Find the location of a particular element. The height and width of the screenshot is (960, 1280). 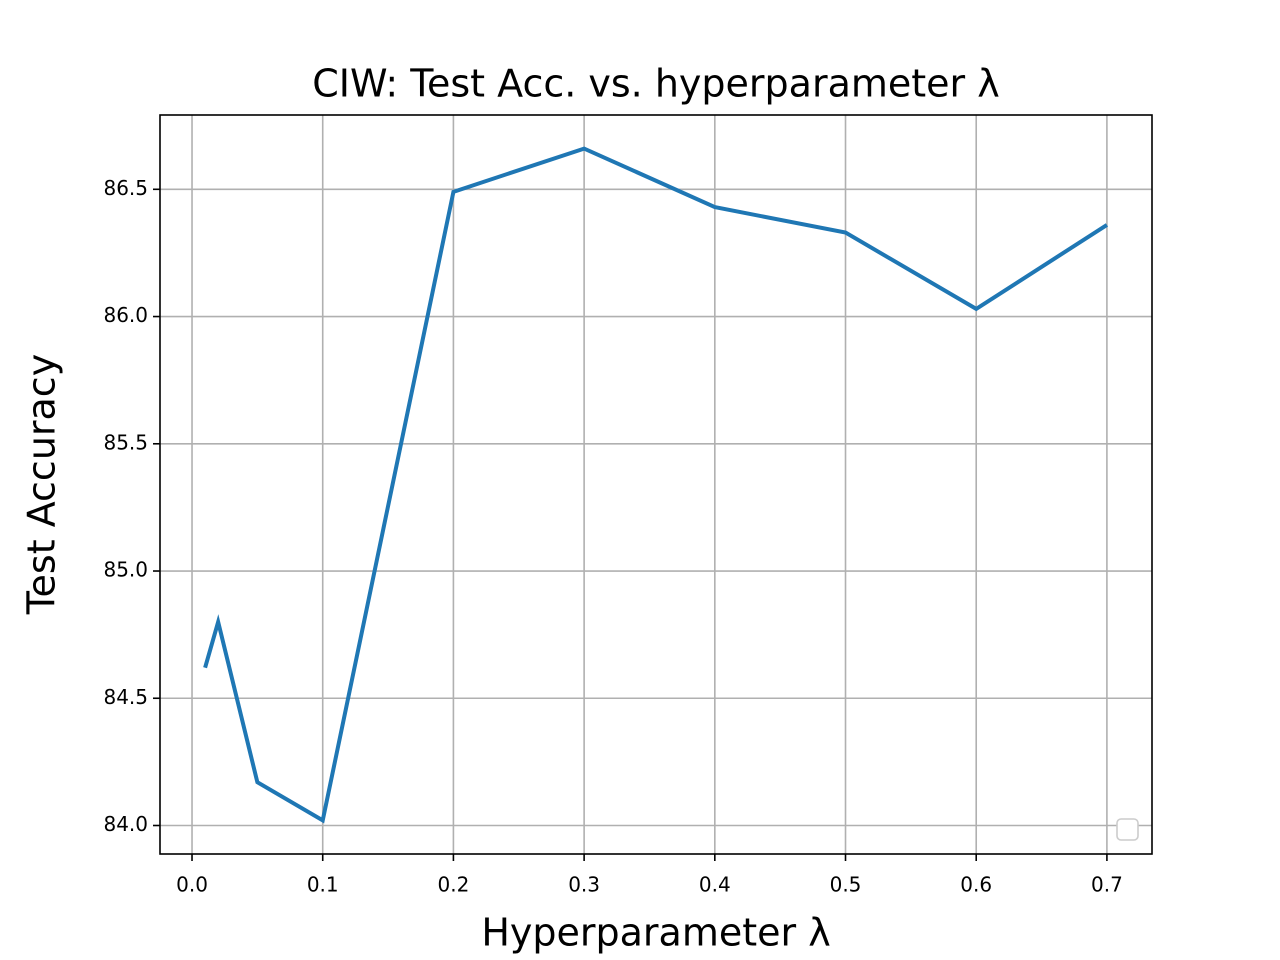

y-tick-label: 86.0 is located at coordinates (125, 315).